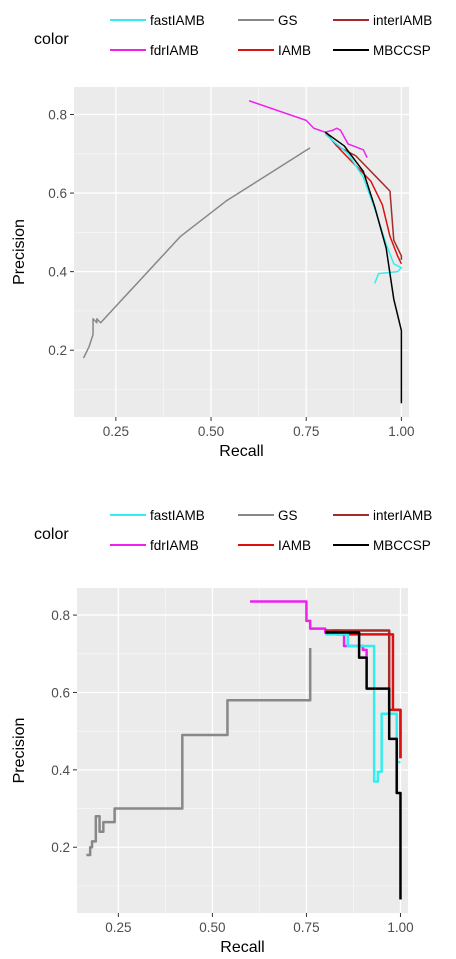 The width and height of the screenshot is (456, 959). Describe the element at coordinates (363, 198) in the screenshot. I see `series-line-iamb` at that location.